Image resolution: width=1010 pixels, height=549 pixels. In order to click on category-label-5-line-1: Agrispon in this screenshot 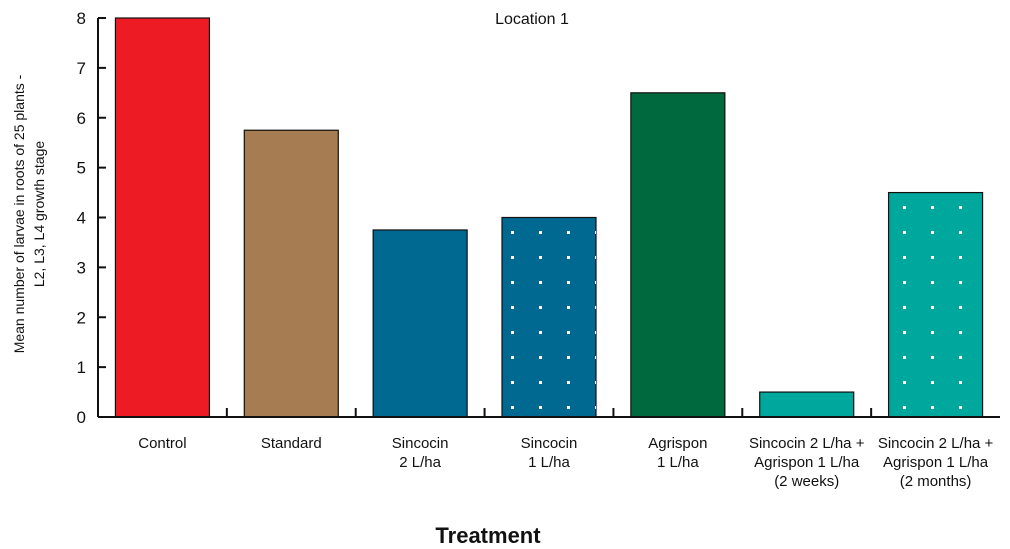, I will do `click(677, 443)`.